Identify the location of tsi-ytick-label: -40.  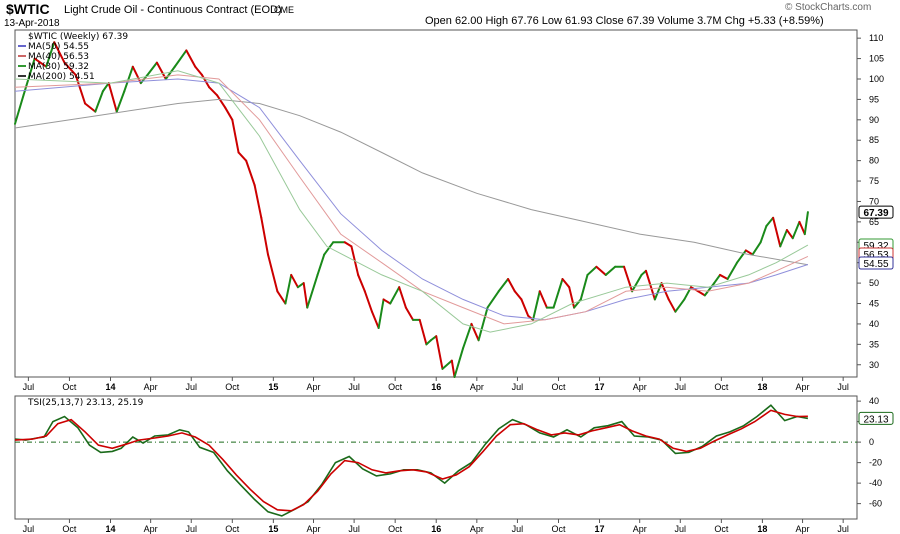
(875, 483).